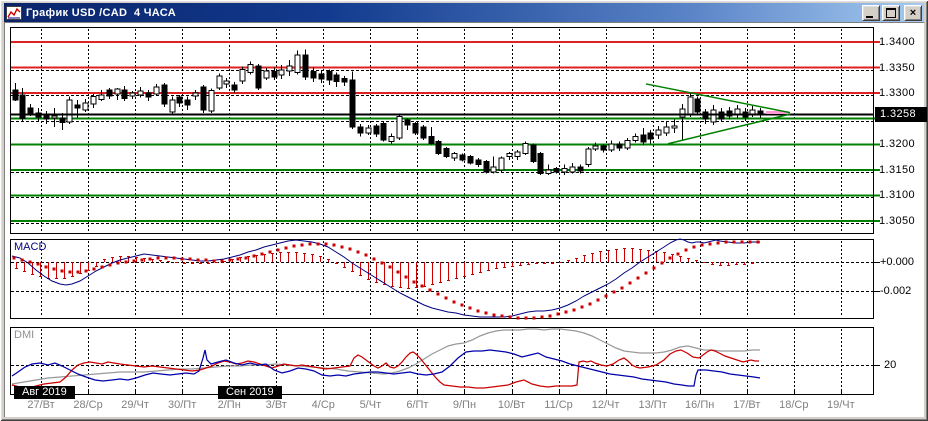 The height and width of the screenshot is (421, 928). I want to click on window-title: График USD /CAD 4 ЧАСА, so click(101, 12).